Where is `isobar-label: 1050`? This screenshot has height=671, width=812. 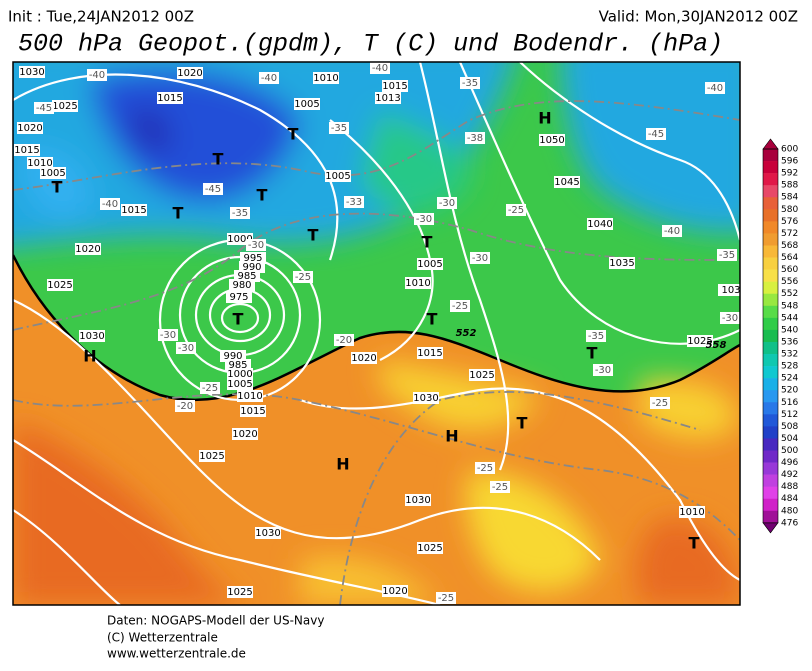 isobar-label: 1050 is located at coordinates (551, 140).